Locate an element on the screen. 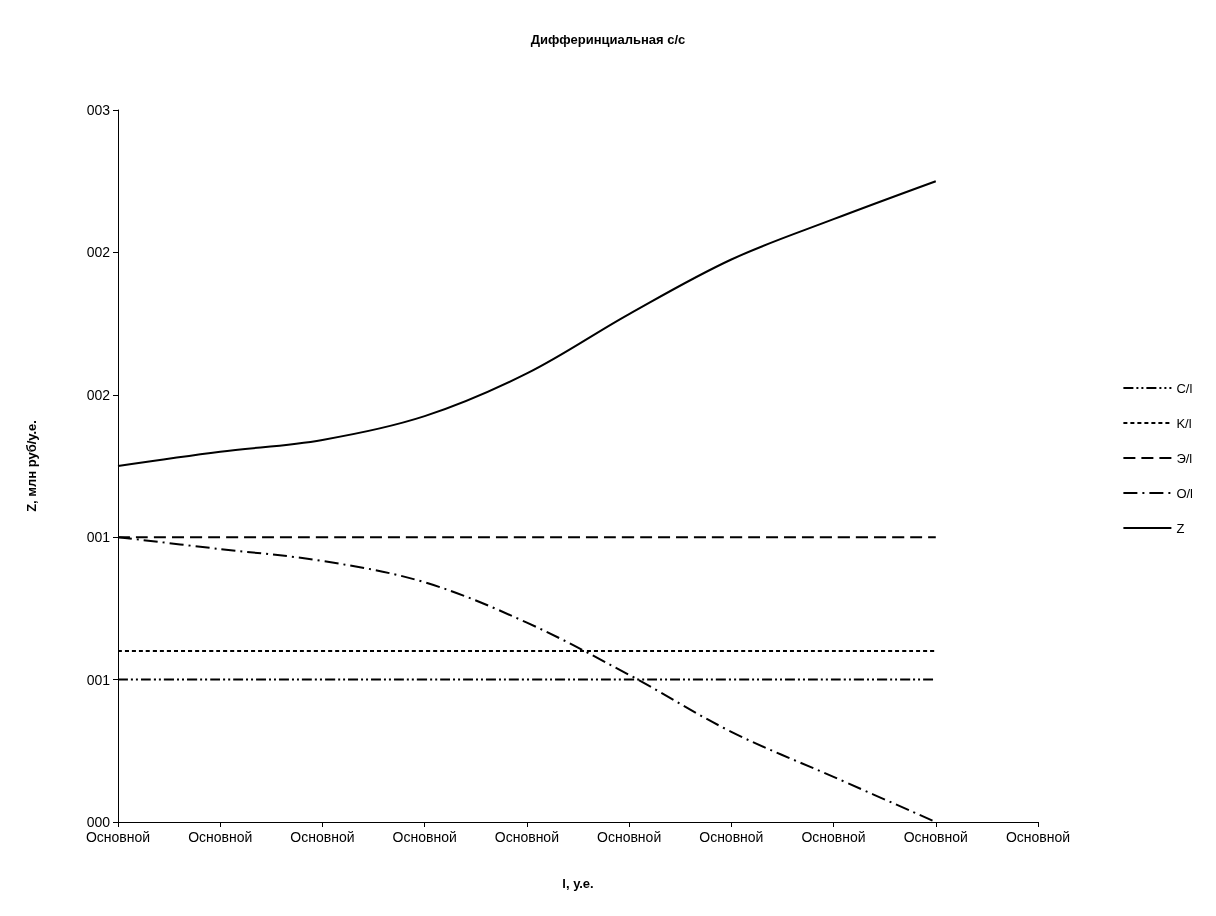  legend-label: Э/l is located at coordinates (1184, 458).